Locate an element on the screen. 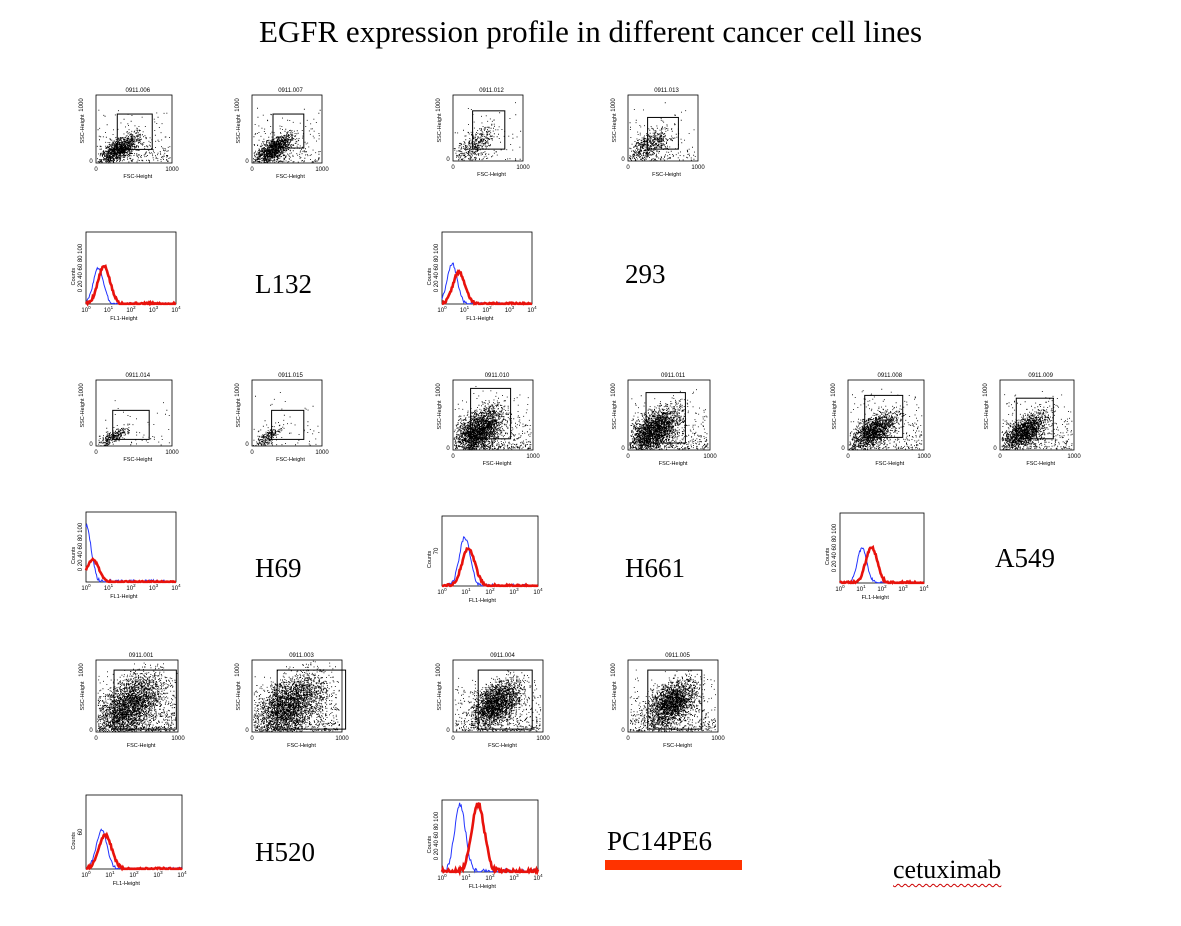 This screenshot has width=1181, height=926. cell-line-label-h661: H661 is located at coordinates (655, 568).